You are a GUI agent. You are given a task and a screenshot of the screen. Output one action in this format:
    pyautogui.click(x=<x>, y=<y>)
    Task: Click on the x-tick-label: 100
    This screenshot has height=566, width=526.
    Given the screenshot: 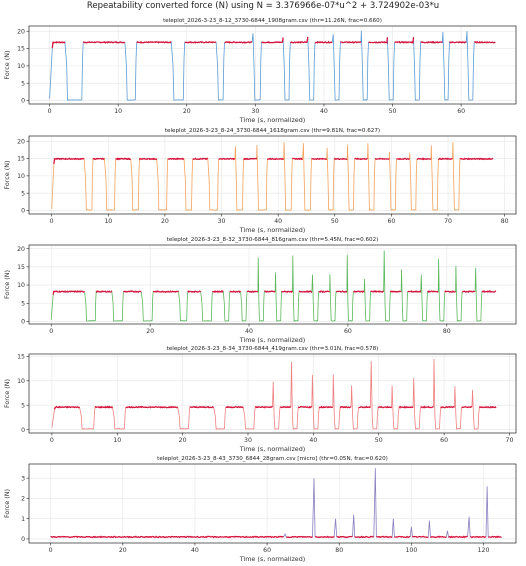 What is the action you would take?
    pyautogui.click(x=411, y=550)
    